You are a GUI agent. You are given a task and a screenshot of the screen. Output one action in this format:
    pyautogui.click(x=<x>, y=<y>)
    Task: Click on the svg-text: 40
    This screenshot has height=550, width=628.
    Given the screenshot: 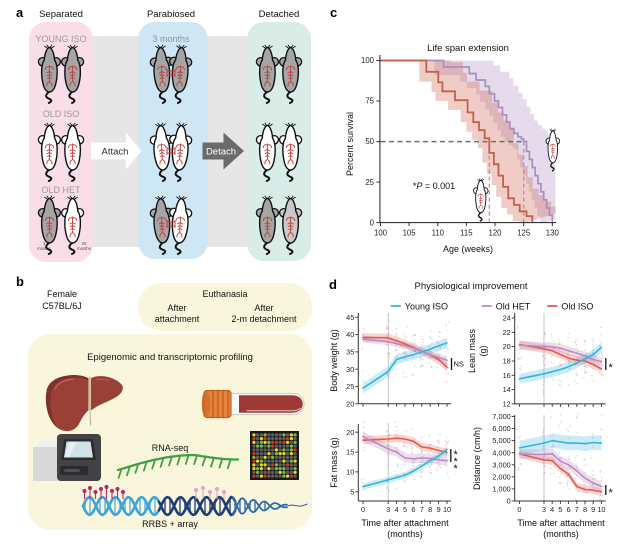 What is the action you would take?
    pyautogui.click(x=350, y=334)
    